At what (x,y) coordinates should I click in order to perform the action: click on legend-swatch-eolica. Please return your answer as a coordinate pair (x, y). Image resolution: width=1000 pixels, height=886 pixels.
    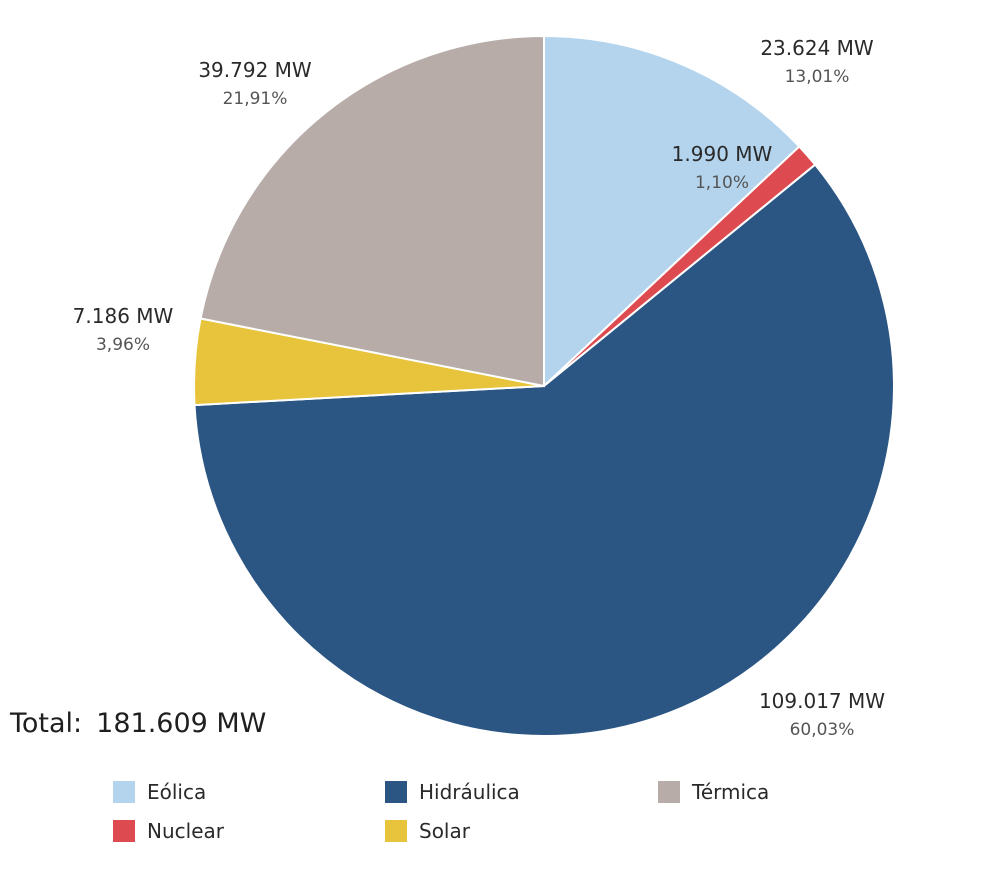
    Looking at the image, I should click on (124, 792).